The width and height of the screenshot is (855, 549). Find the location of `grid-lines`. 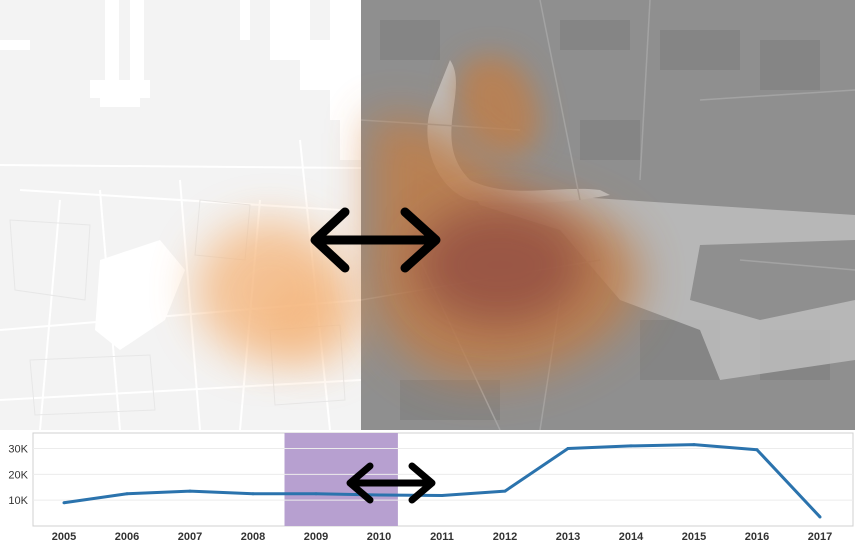

grid-lines is located at coordinates (443, 474).